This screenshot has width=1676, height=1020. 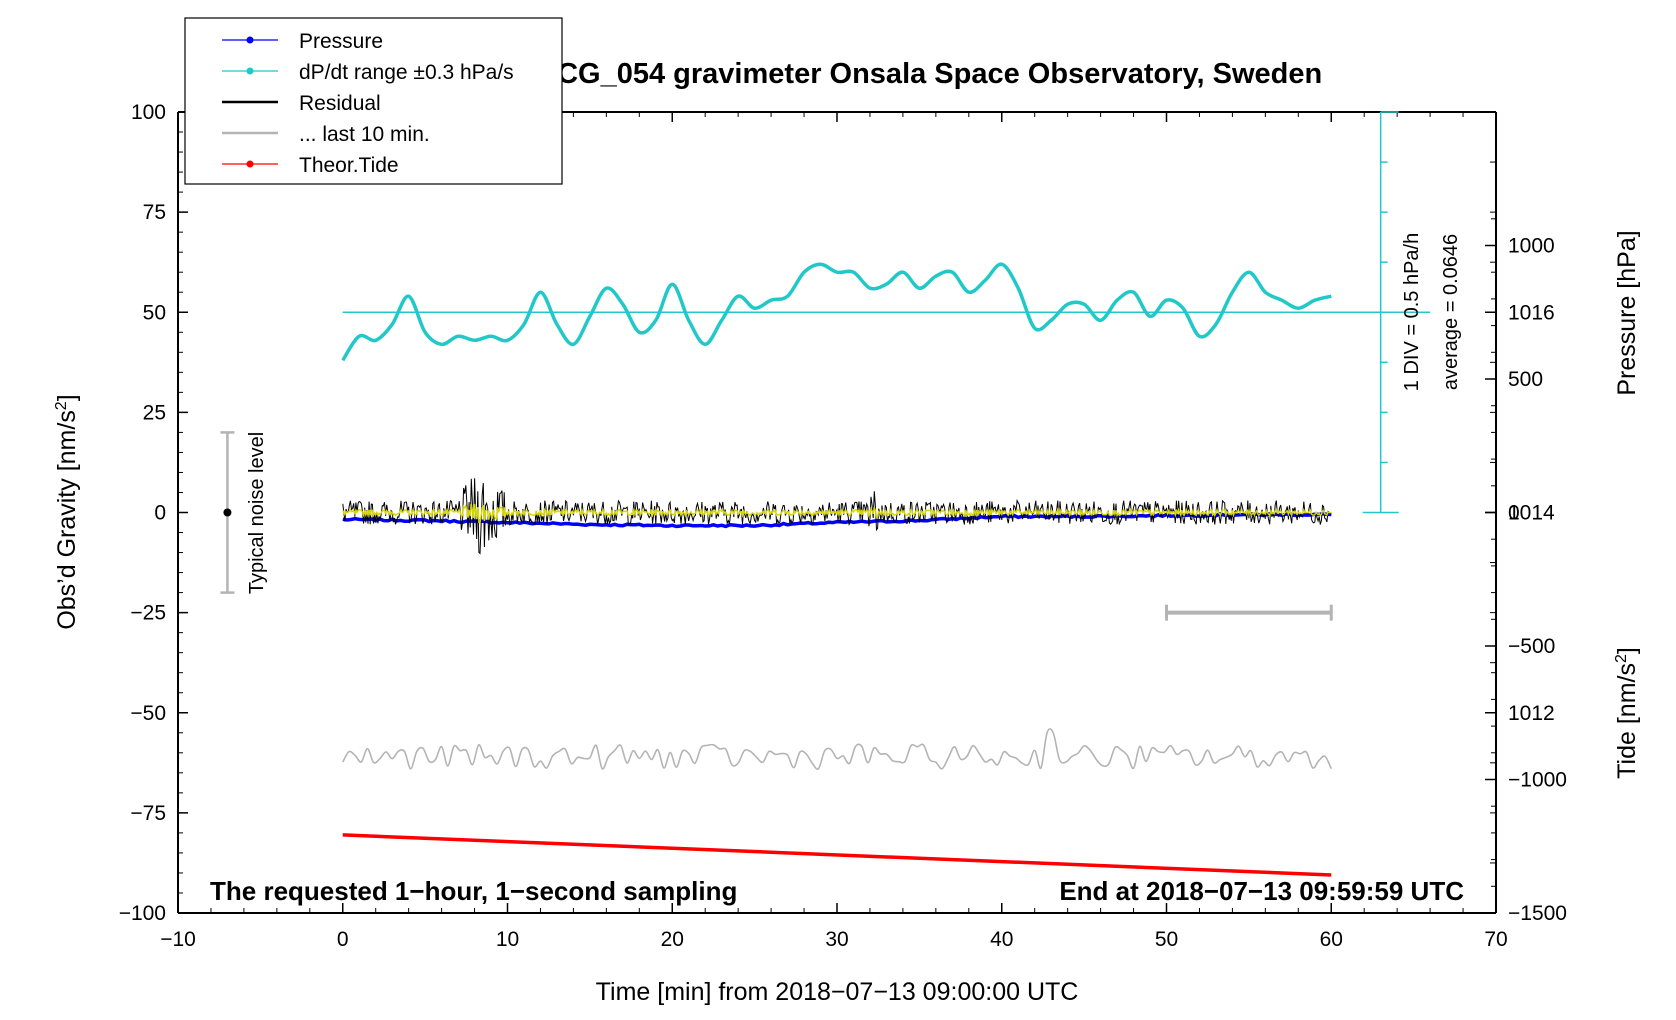 What do you see at coordinates (148, 112) in the screenshot?
I see `y-left-tick-label: 100` at bounding box center [148, 112].